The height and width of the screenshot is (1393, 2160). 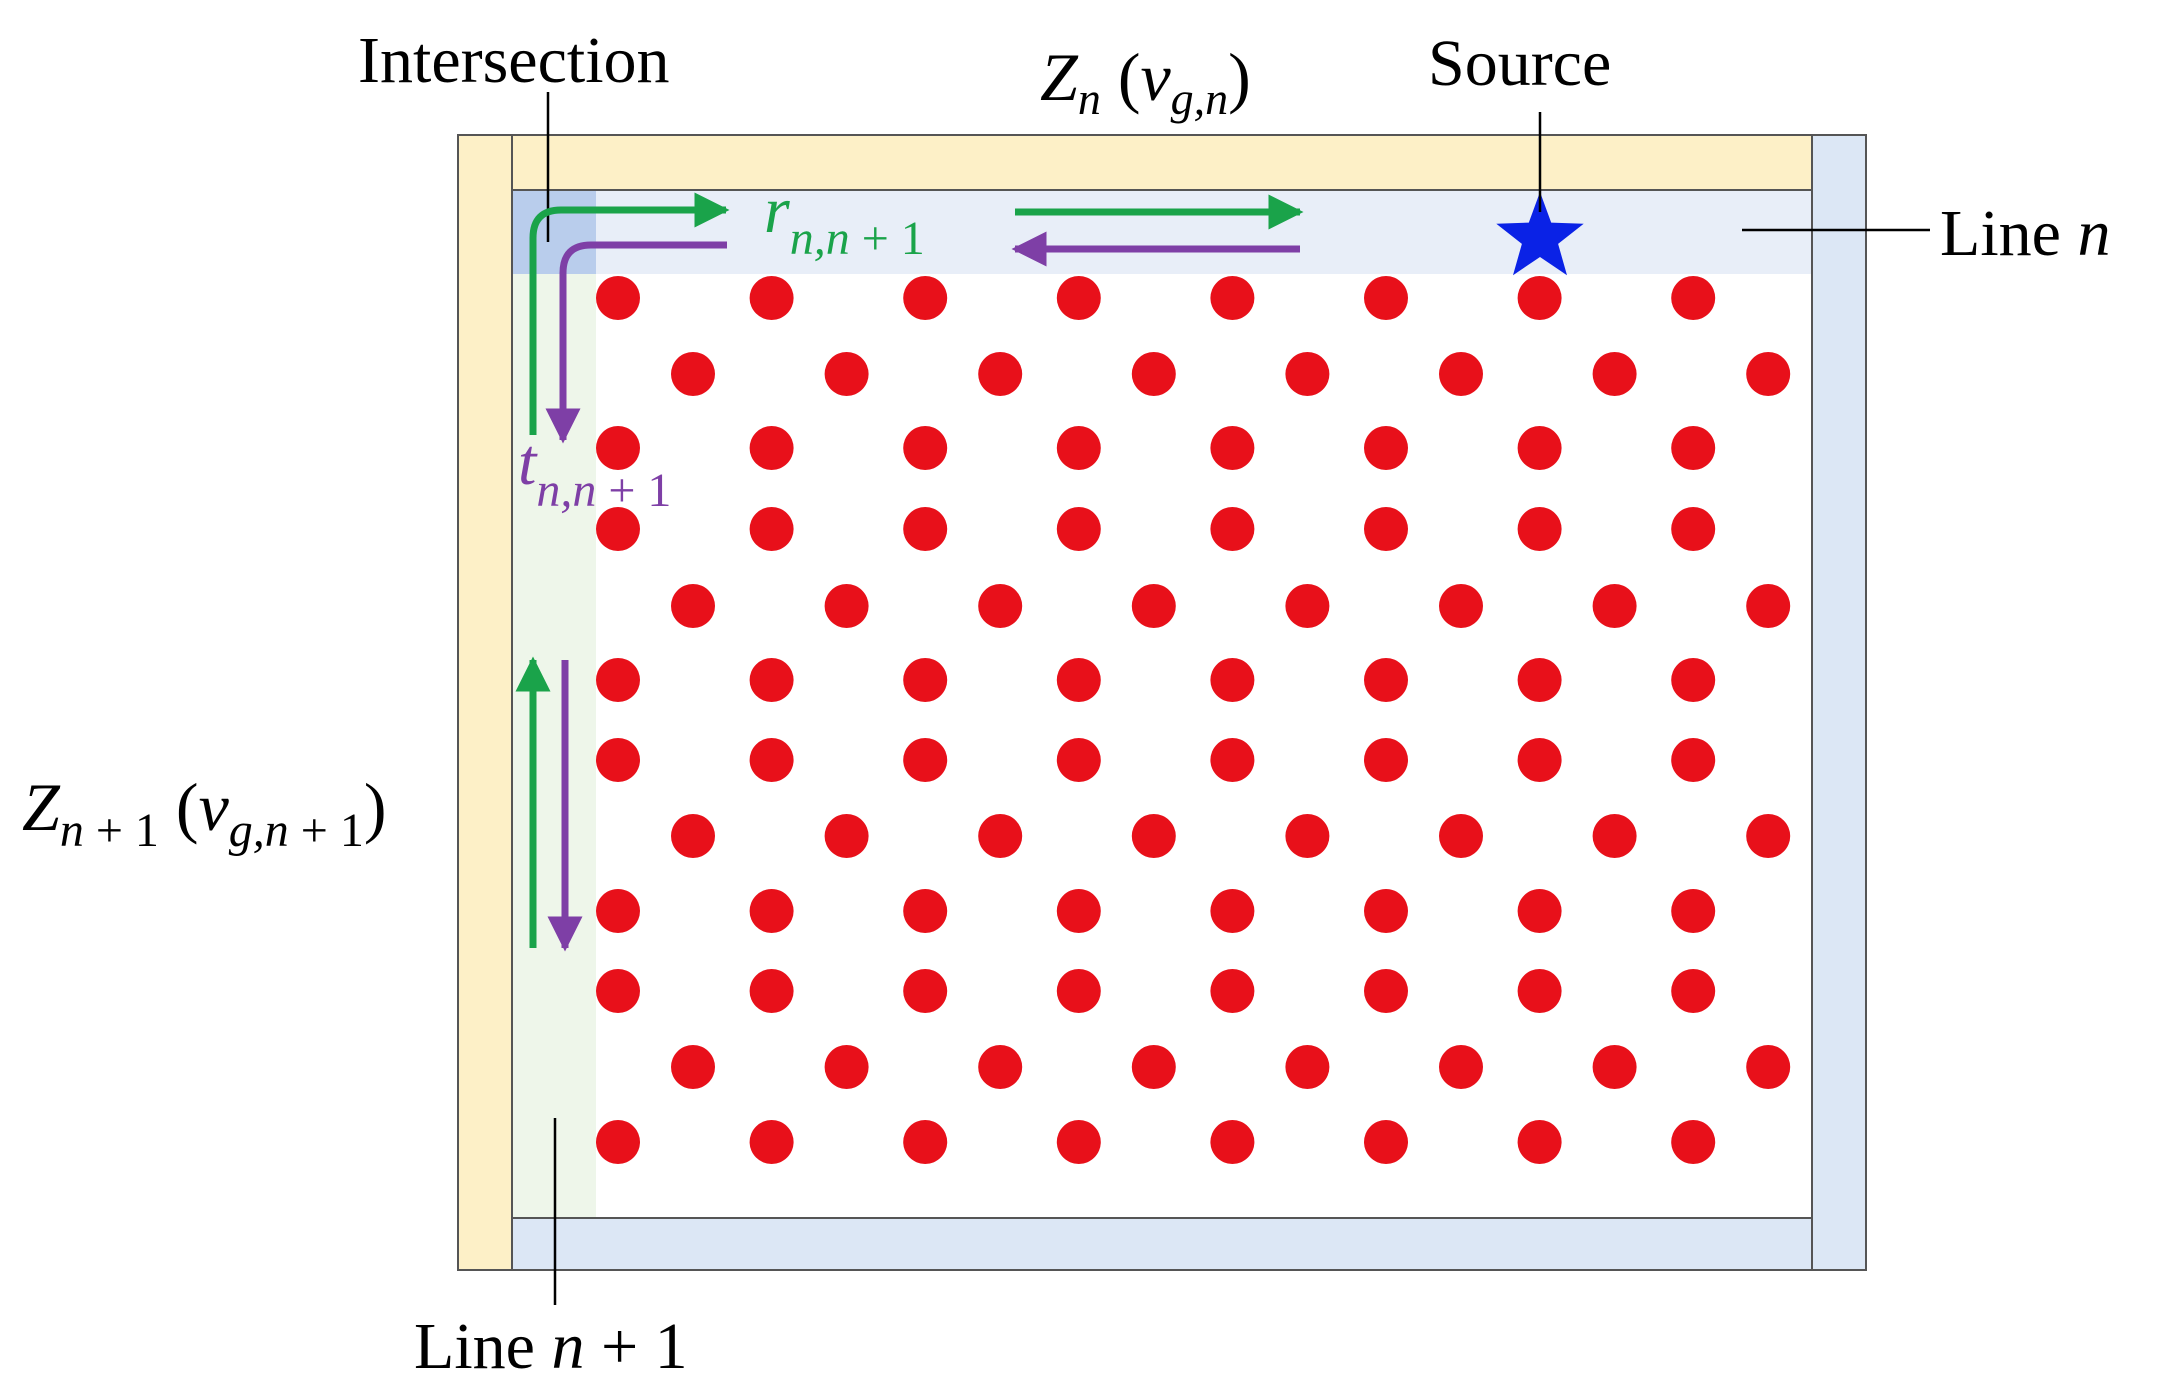 I want to click on line-n-label: Line n, so click(x=2025, y=233).